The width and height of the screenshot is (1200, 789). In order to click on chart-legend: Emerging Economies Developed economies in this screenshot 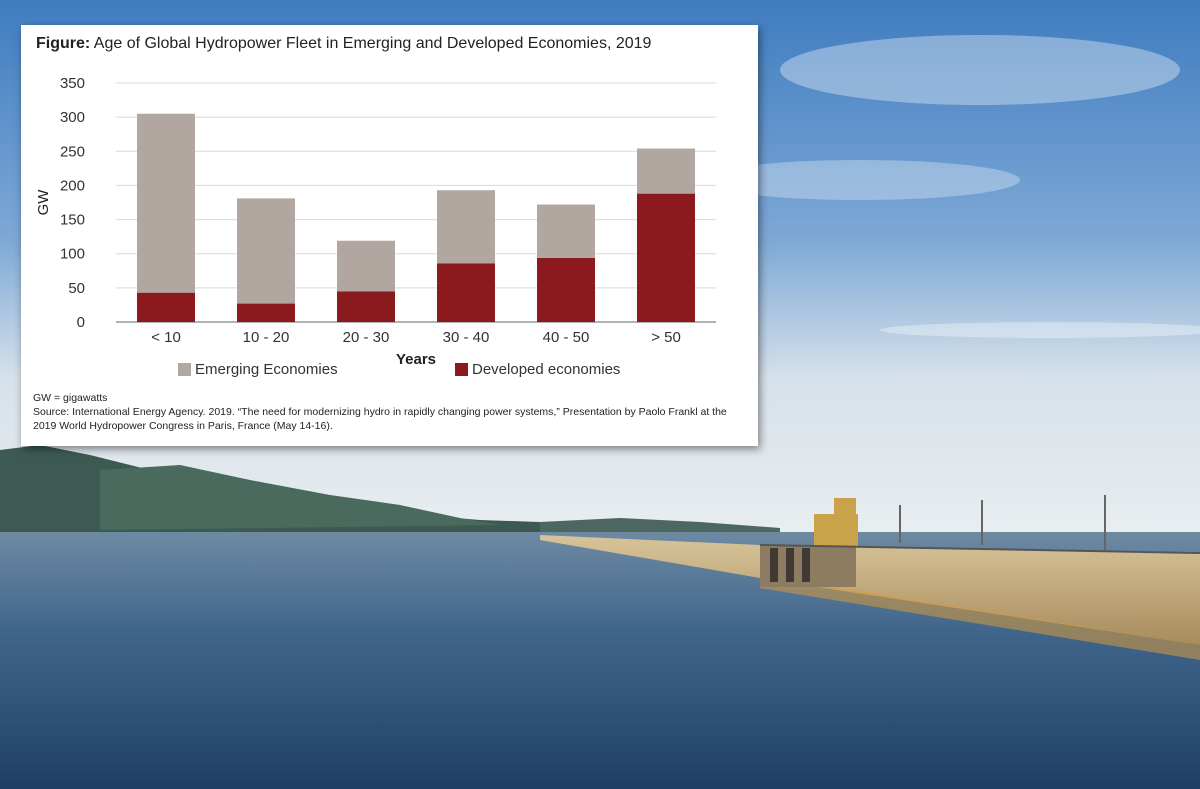, I will do `click(389, 372)`.